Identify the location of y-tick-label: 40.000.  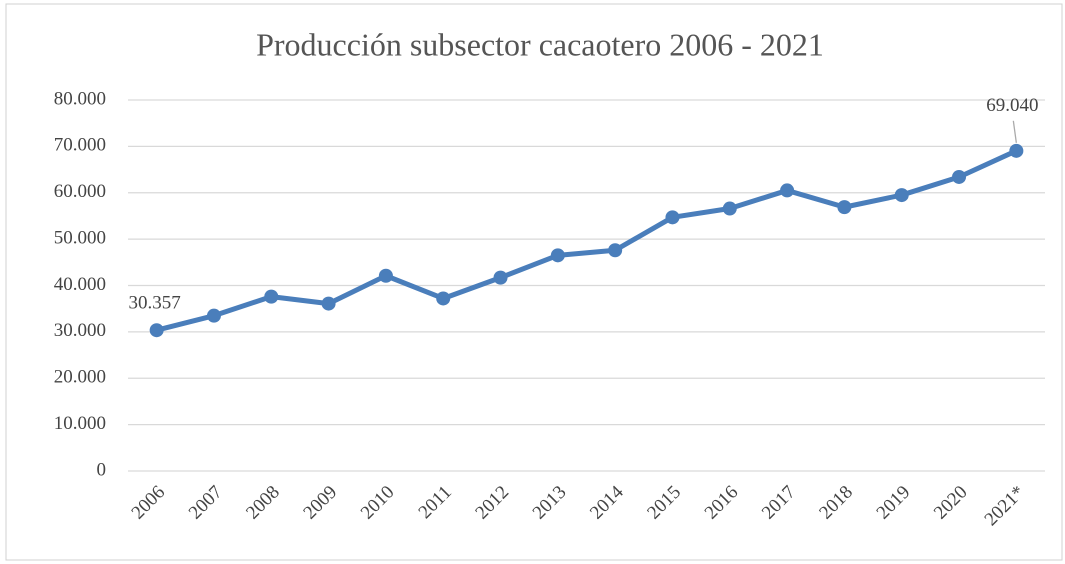
(80, 284).